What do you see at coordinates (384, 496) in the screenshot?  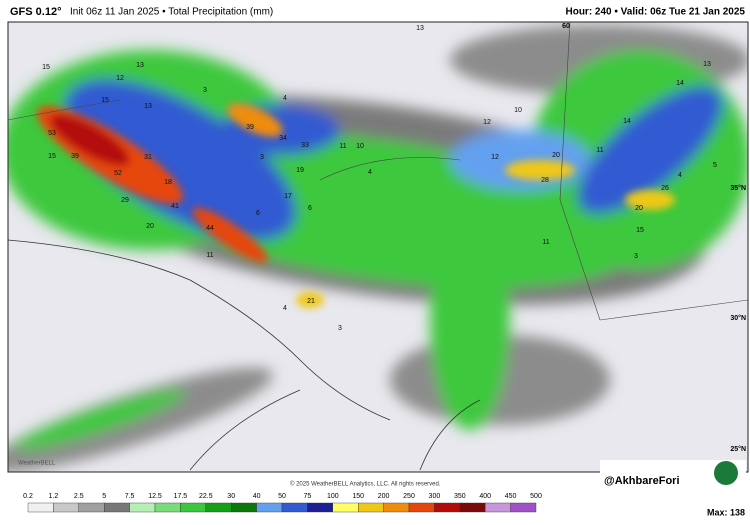 I see `colorbar-label: 200` at bounding box center [384, 496].